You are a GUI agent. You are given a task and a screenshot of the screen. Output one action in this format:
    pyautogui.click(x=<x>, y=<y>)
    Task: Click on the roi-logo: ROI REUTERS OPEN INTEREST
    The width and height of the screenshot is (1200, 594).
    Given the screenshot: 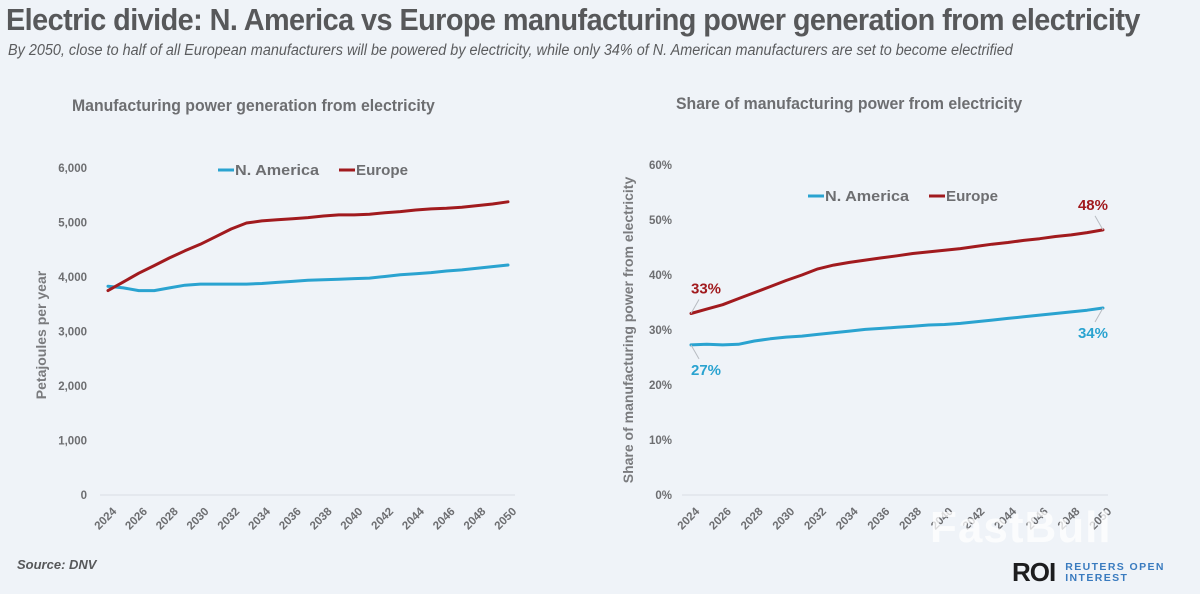 What is the action you would take?
    pyautogui.click(x=1088, y=572)
    